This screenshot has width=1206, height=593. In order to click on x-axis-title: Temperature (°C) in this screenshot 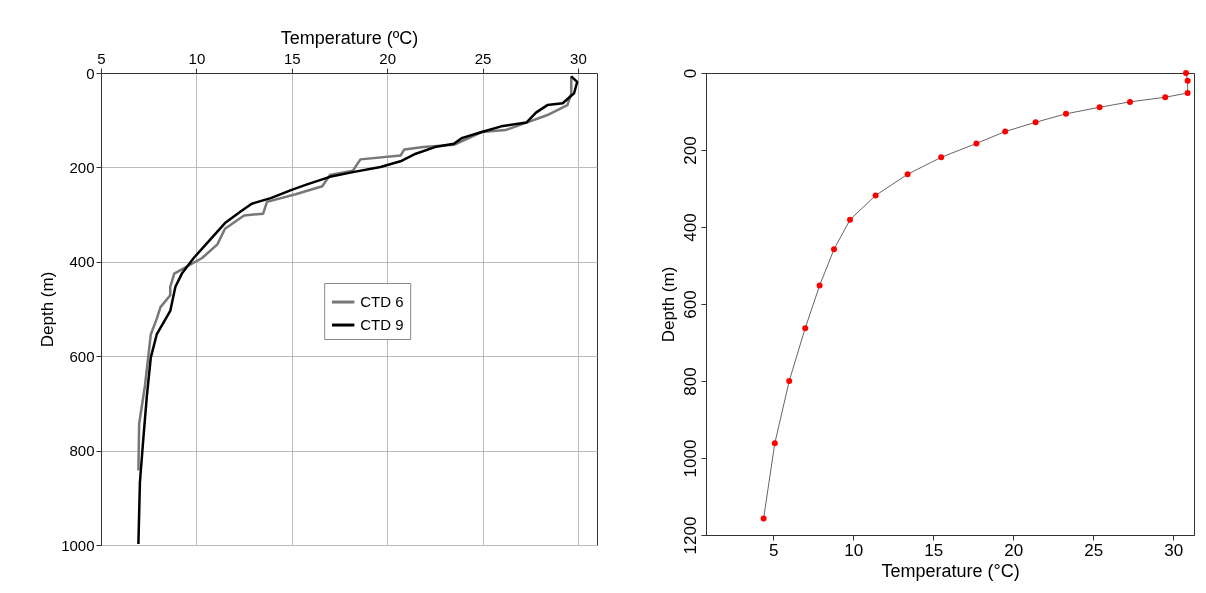, I will do `click(950, 570)`.